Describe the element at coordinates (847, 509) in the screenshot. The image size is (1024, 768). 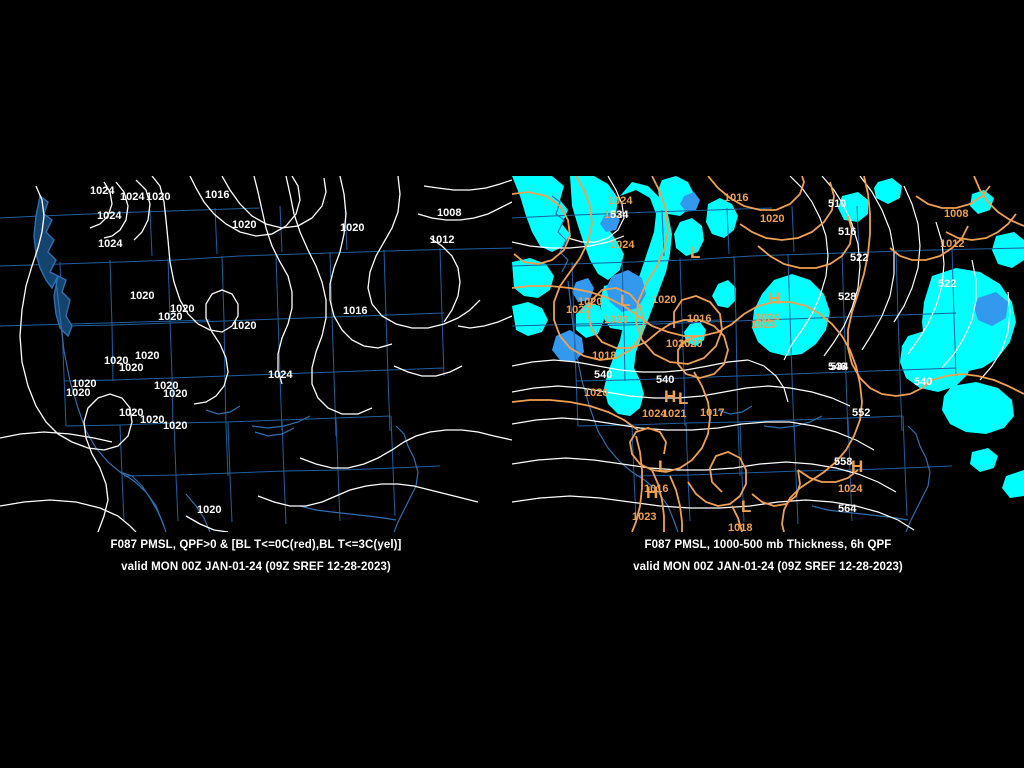
I see `svg-text: 564` at that location.